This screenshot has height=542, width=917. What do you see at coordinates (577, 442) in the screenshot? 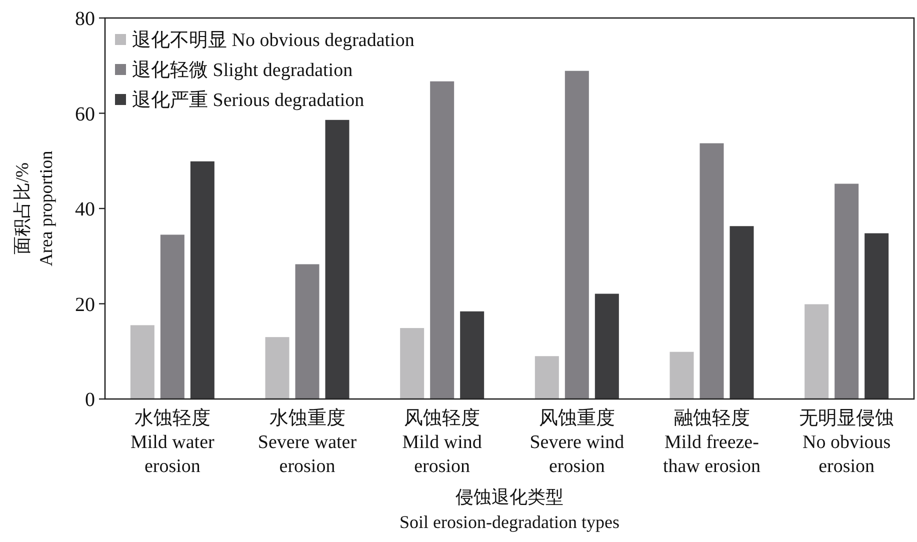
I see `x-tick-label: 风蚀重度 Severe wind erosion` at bounding box center [577, 442].